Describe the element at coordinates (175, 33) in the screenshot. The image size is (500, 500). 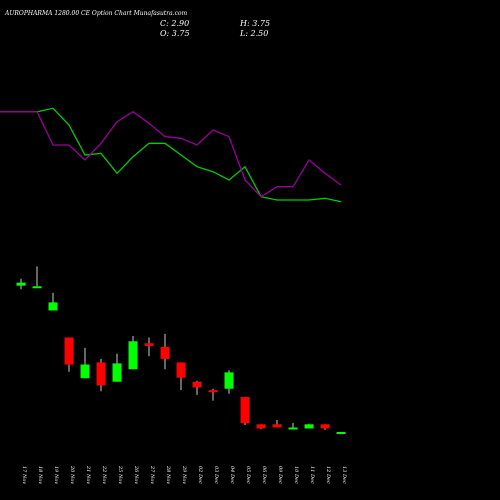
I see `open-price-label: O: 3.75` at that location.